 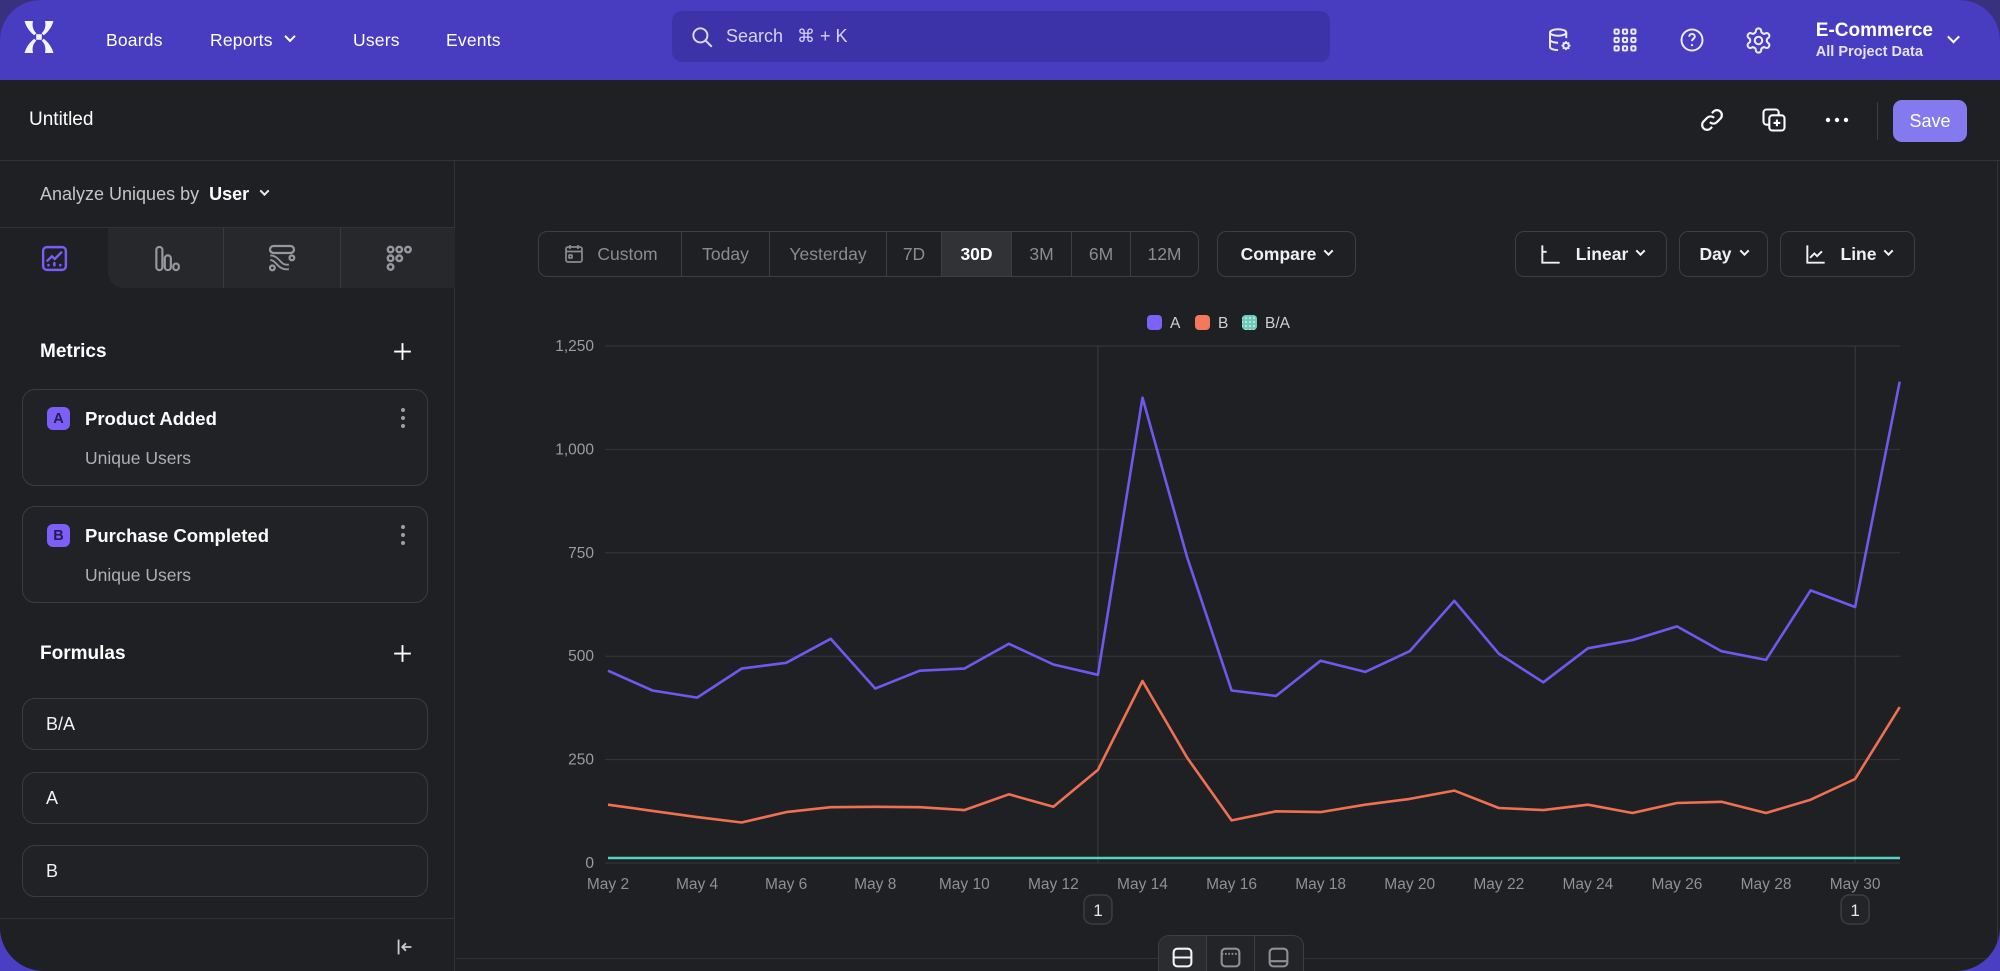 I want to click on svg-text: B, so click(x=1223, y=323).